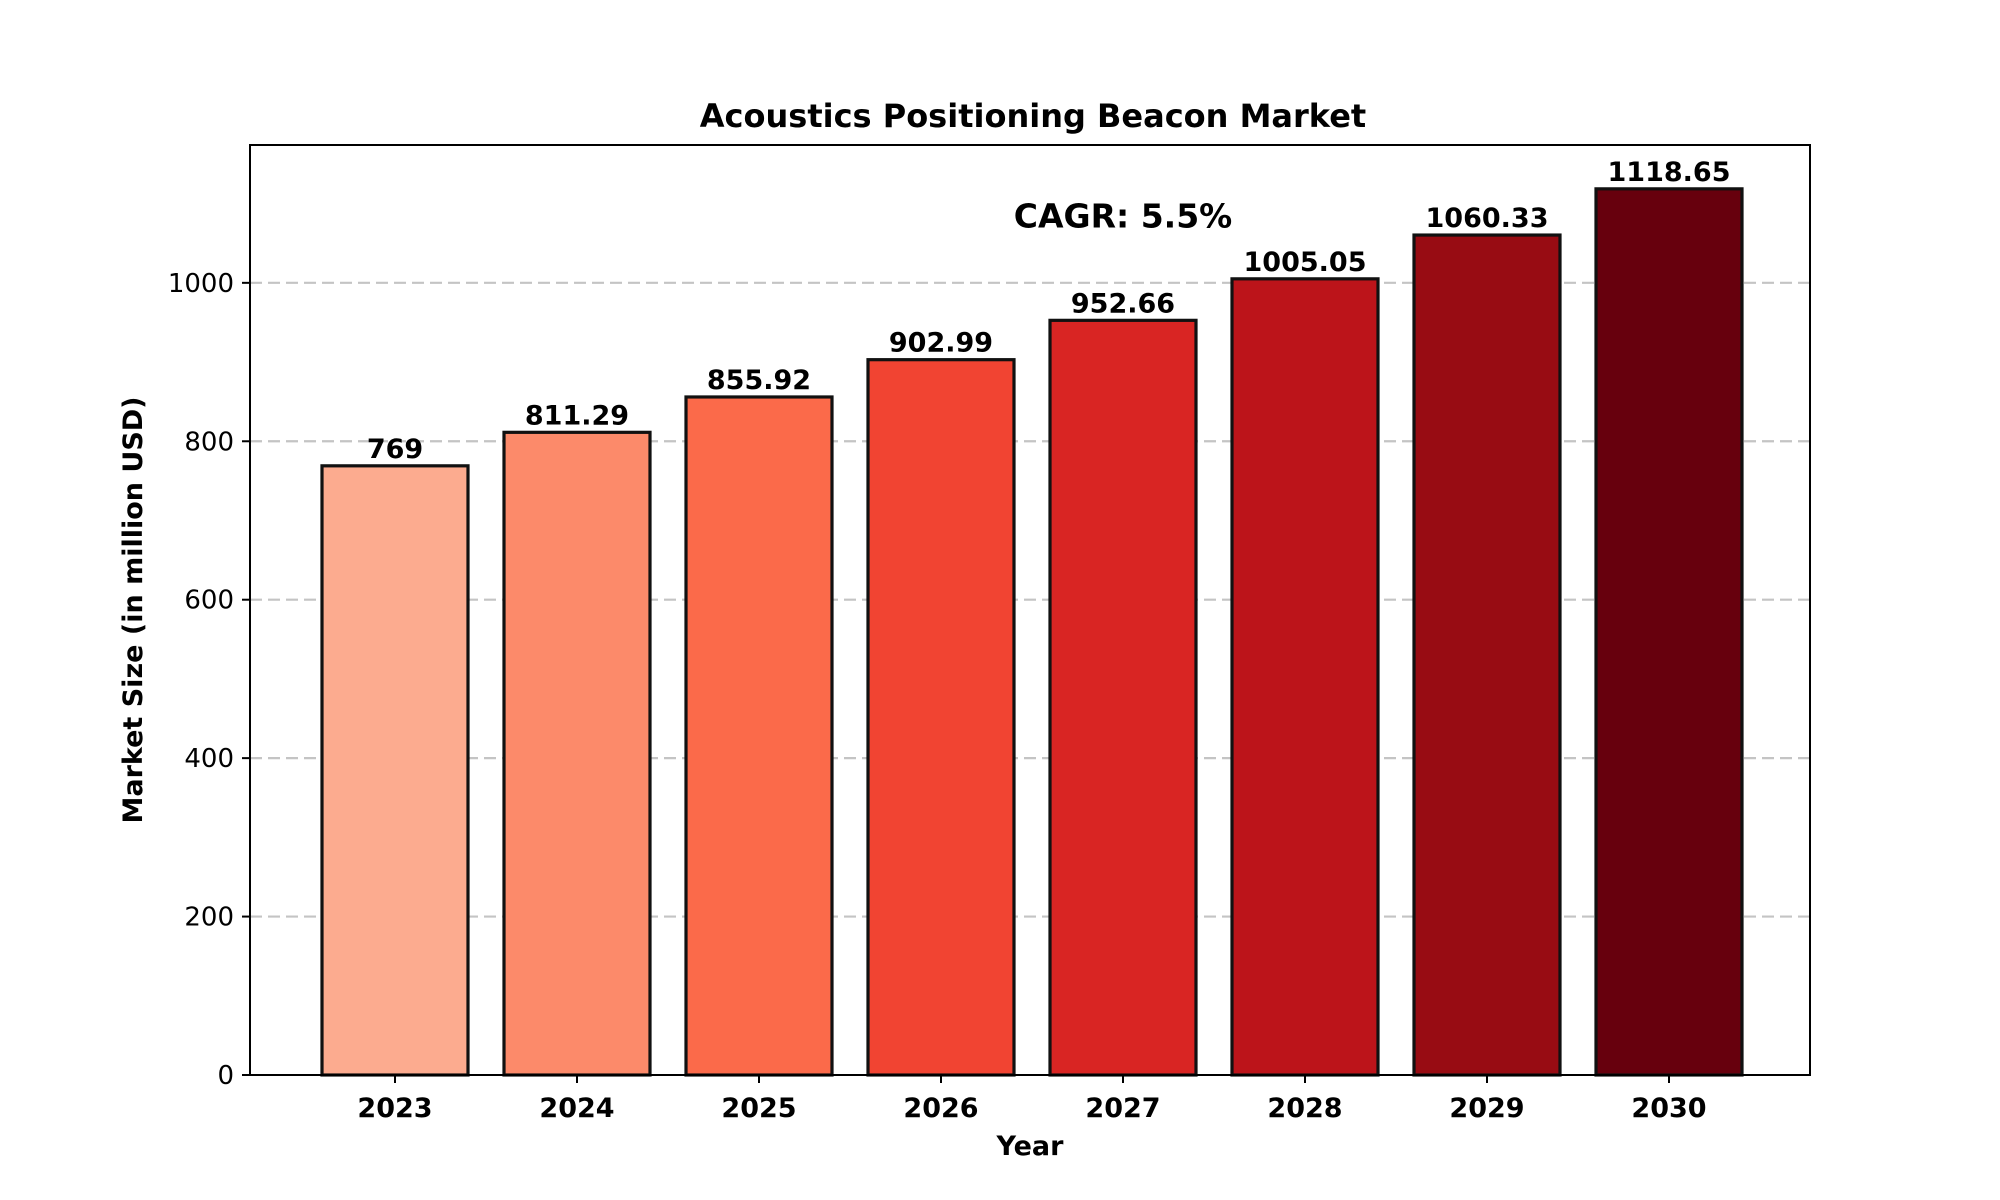 The image size is (2000, 1200). I want to click on bar-2025, so click(759, 736).